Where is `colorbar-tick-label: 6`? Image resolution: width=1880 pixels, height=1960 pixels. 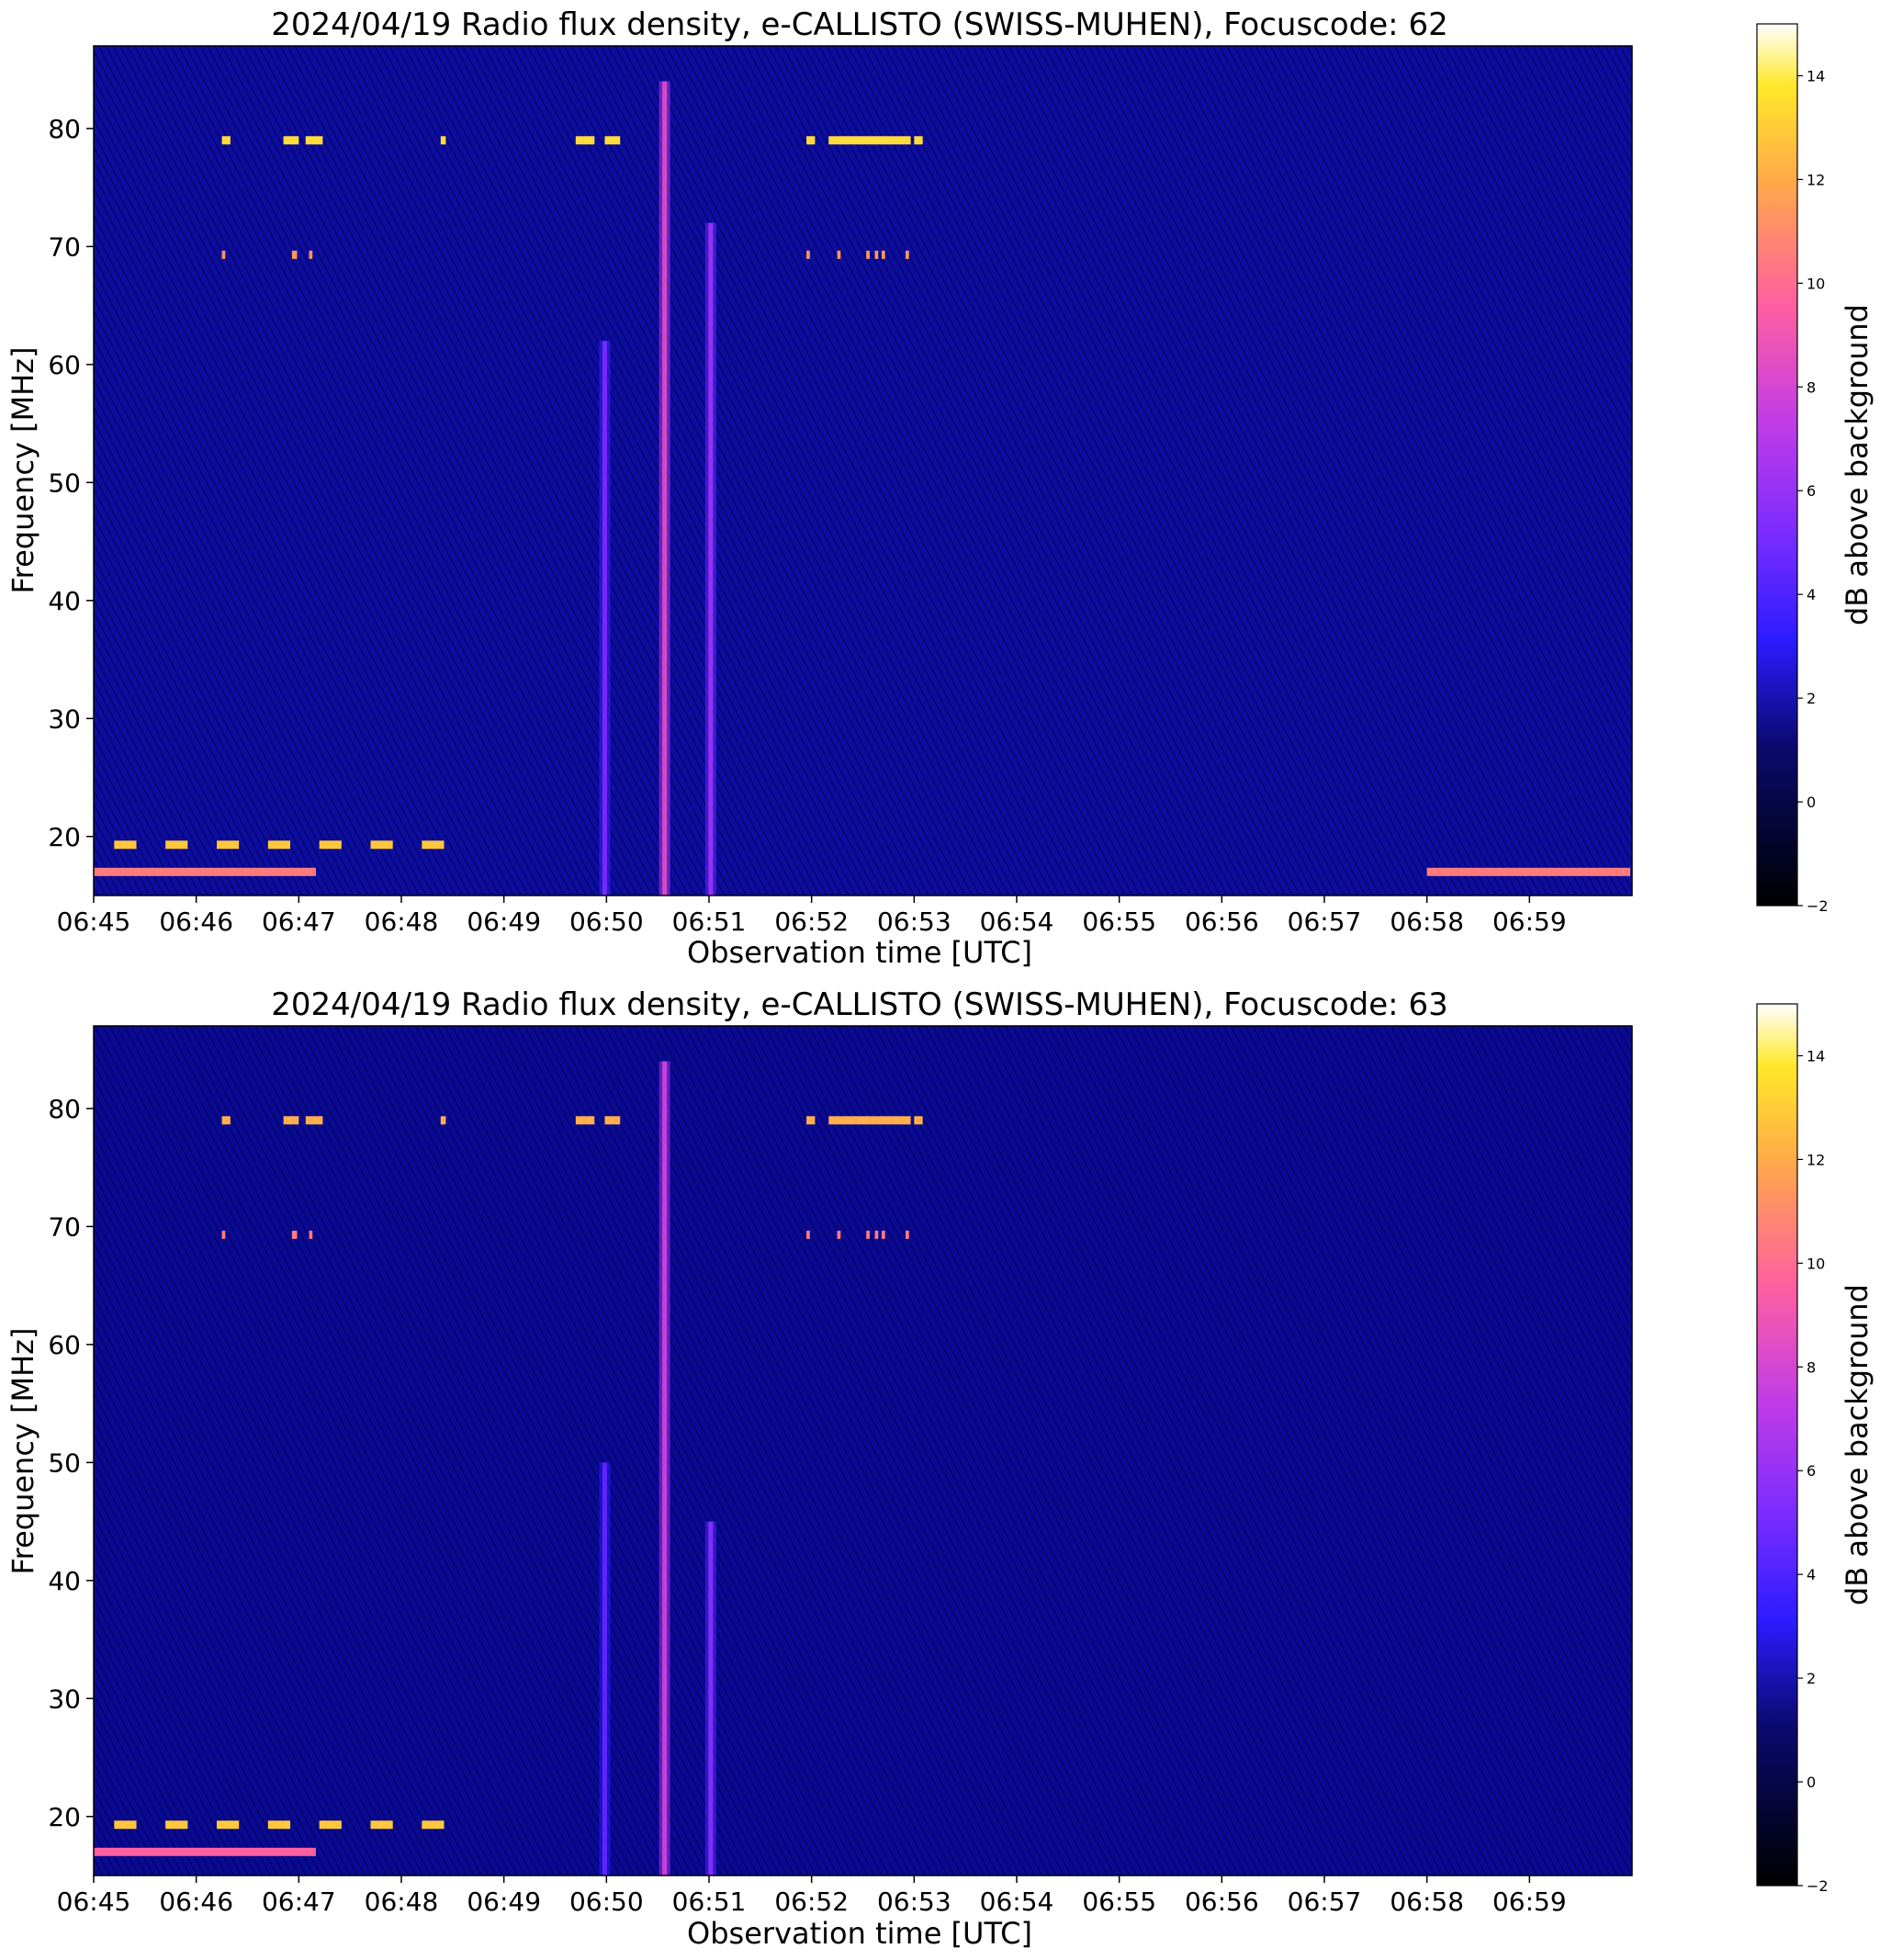
colorbar-tick-label: 6 is located at coordinates (1811, 1471).